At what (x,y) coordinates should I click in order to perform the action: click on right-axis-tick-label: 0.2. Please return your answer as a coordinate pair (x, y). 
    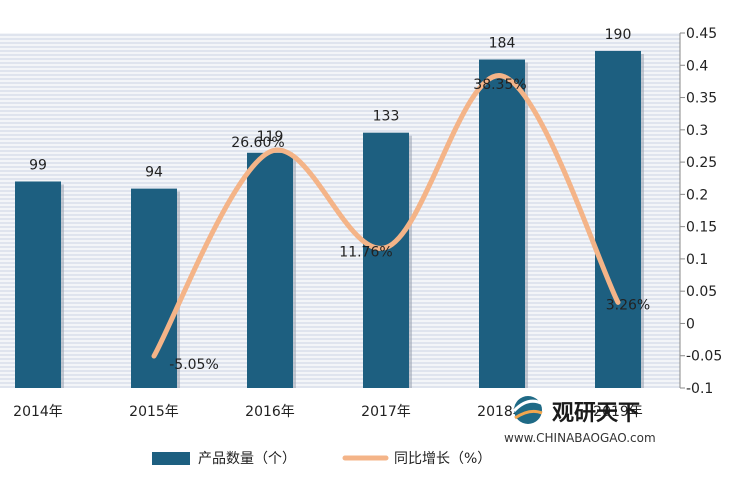
    Looking at the image, I should click on (697, 195).